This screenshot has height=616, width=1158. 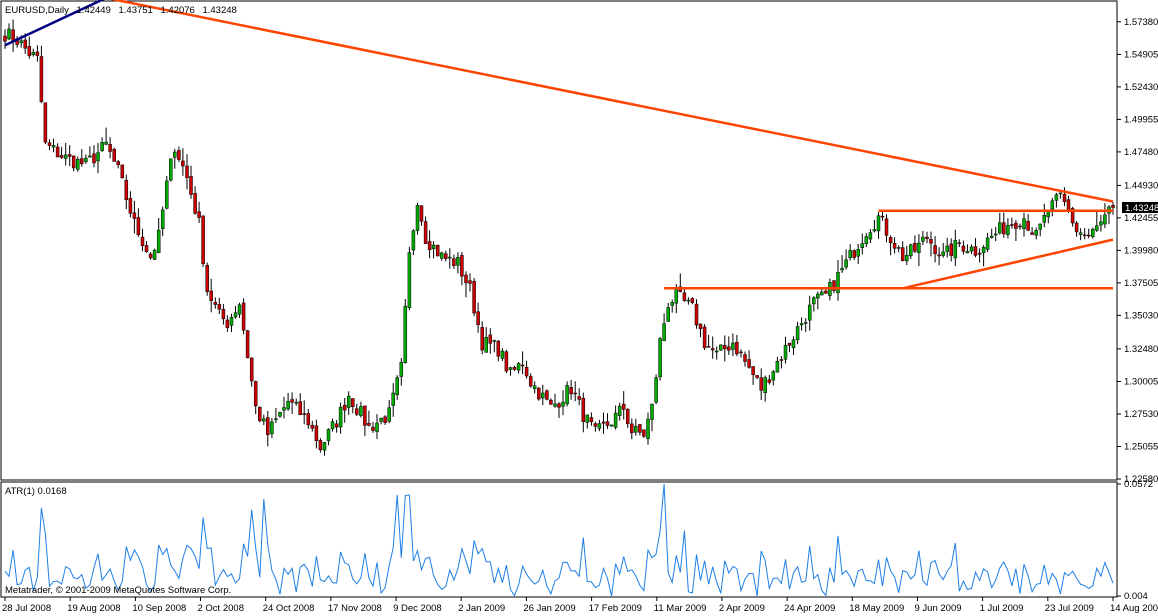 I want to click on time-tick-label: 11 Mar 2009, so click(x=680, y=608).